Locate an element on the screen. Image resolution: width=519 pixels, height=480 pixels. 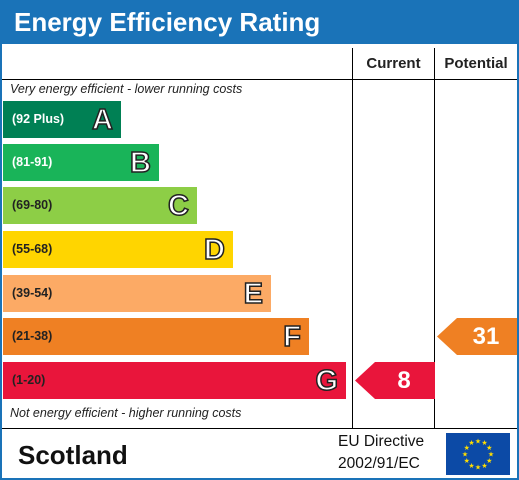
eu-stars: ★ ★★★★★★★★★★★ is located at coordinates (478, 455).